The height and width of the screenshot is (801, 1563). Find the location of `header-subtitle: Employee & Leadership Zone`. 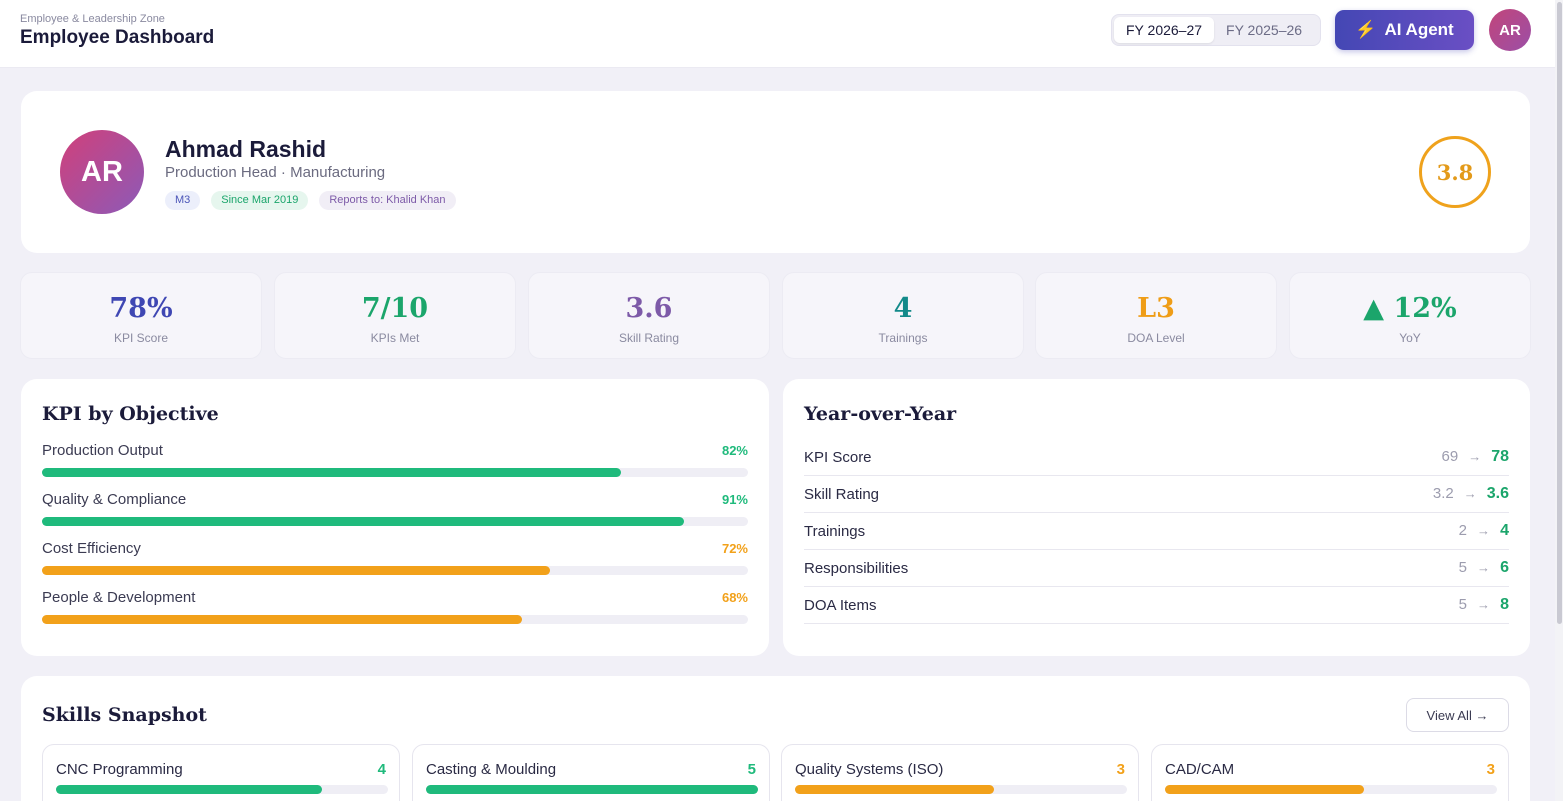

header-subtitle: Employee & Leadership Zone is located at coordinates (92, 19).